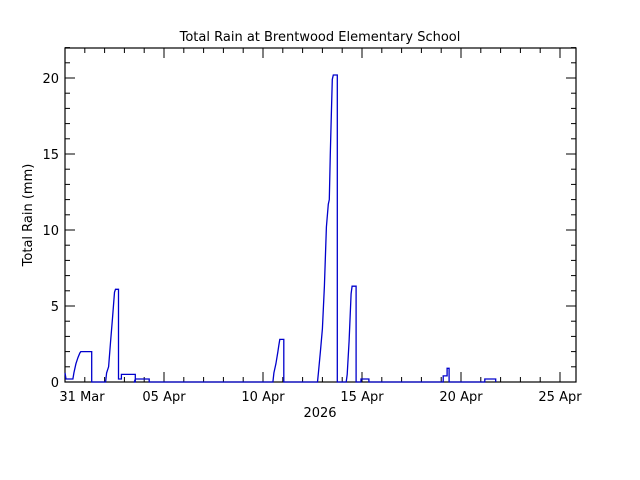 Image resolution: width=640 pixels, height=480 pixels. What do you see at coordinates (55, 383) in the screenshot?
I see `y-tick-label: 0` at bounding box center [55, 383].